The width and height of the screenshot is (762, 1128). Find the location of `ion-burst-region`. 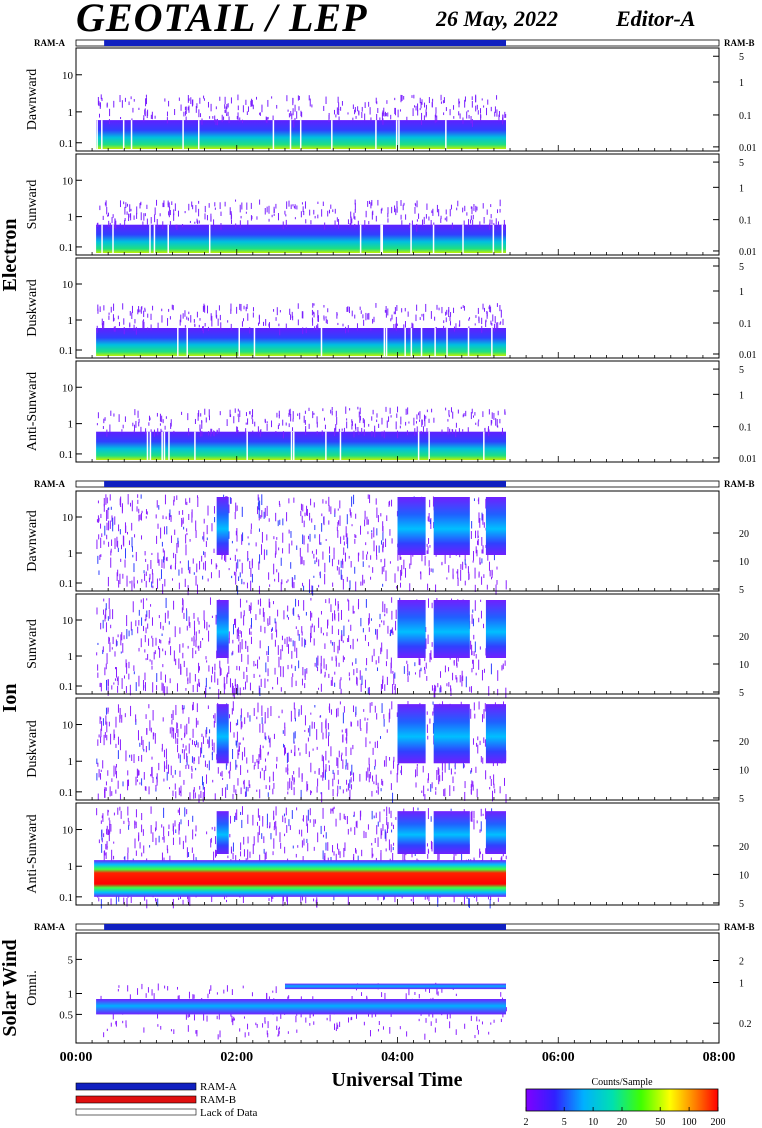

ion-burst-region is located at coordinates (411, 832).